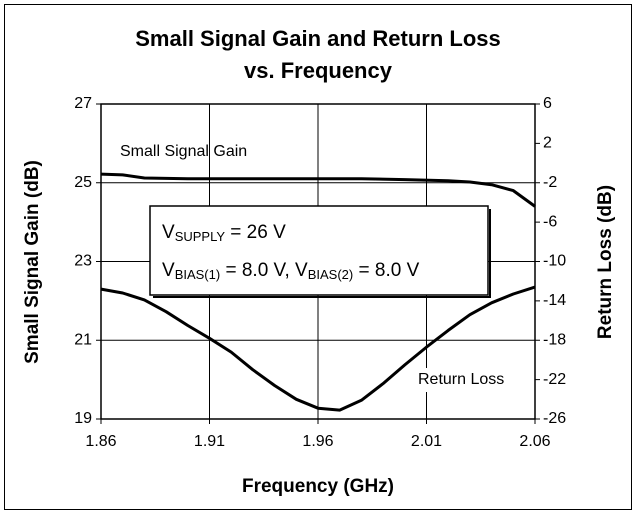 The image size is (637, 514). I want to click on y-axis-label: Small Signal Gain (dB), so click(32, 262).